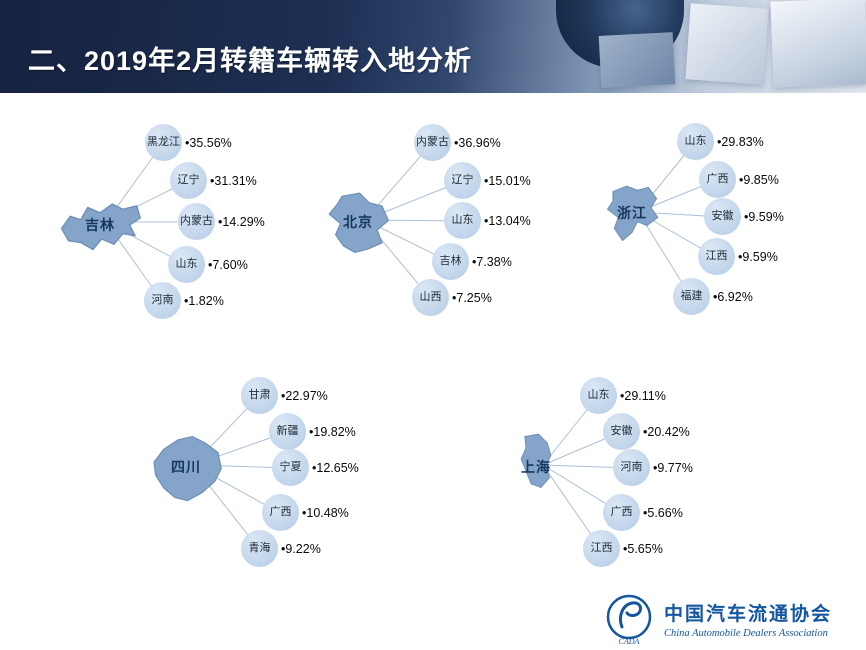 The width and height of the screenshot is (866, 650). I want to click on province-name: 吉林, so click(450, 261).